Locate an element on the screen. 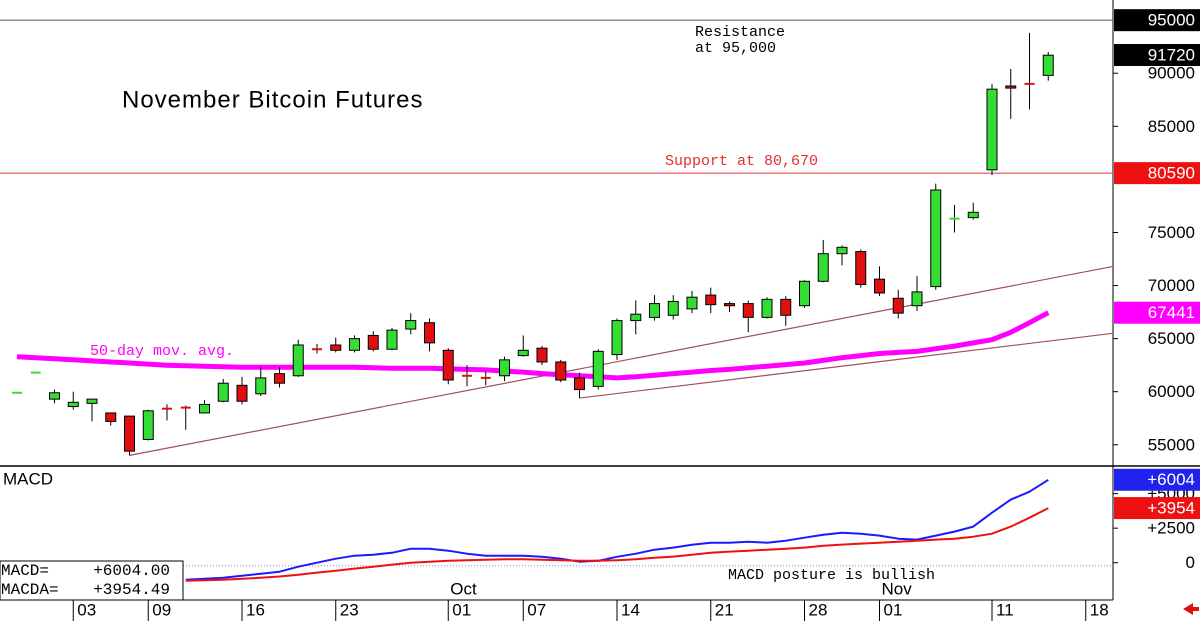 The image size is (1200, 621). month-label: Oct is located at coordinates (463, 588).